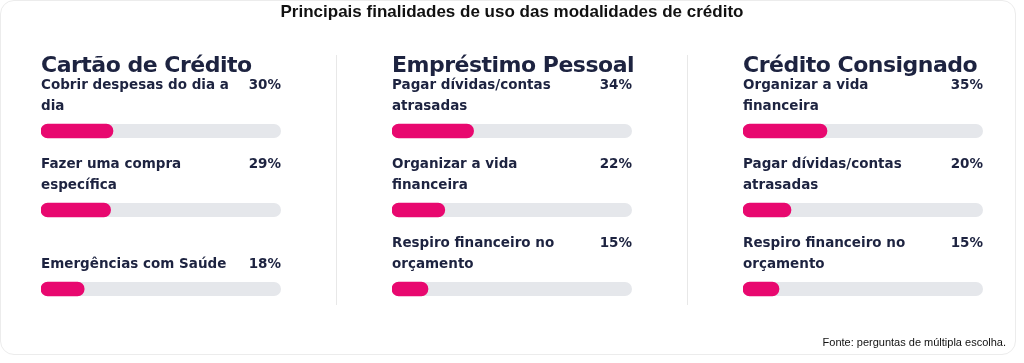 The height and width of the screenshot is (363, 1024). What do you see at coordinates (135, 94) in the screenshot?
I see `y-tick-label: Cobrir despesas do dia a dia` at bounding box center [135, 94].